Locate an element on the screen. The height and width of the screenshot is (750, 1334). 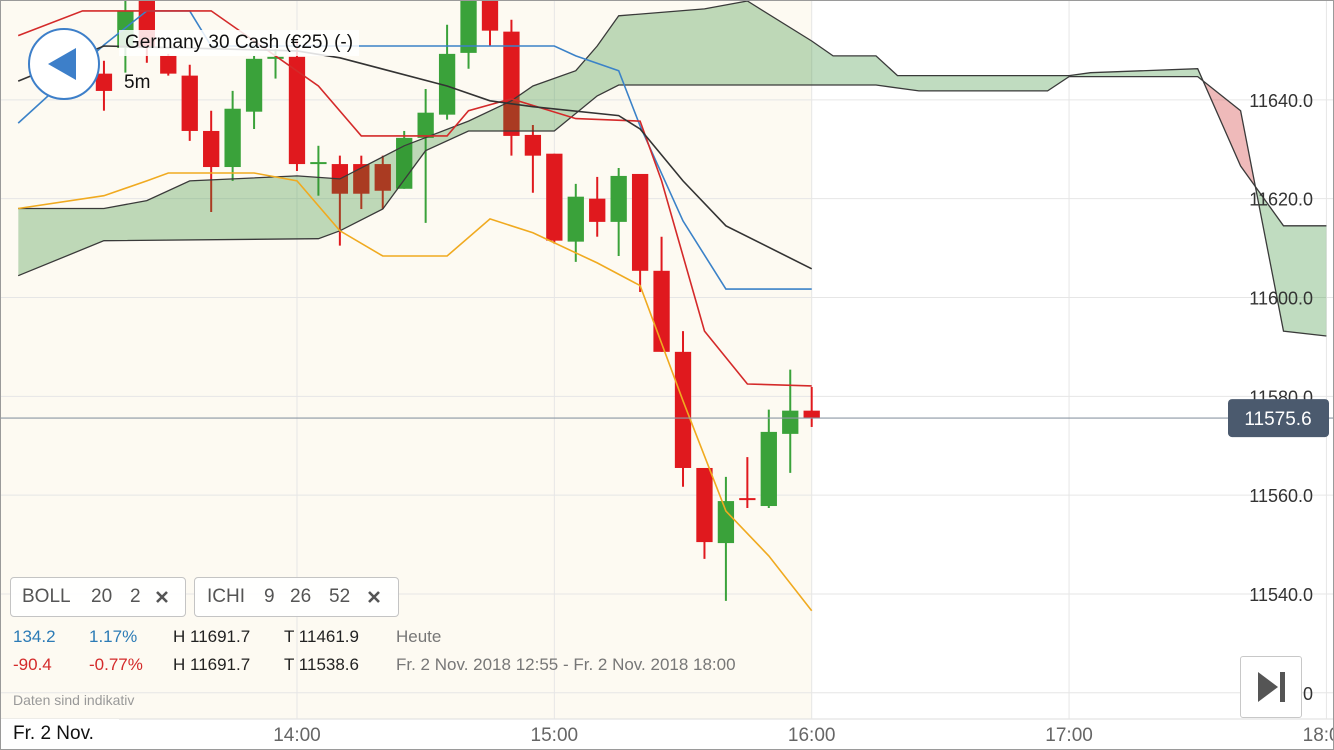
y-tick-label: 11600.0 is located at coordinates (1281, 298).